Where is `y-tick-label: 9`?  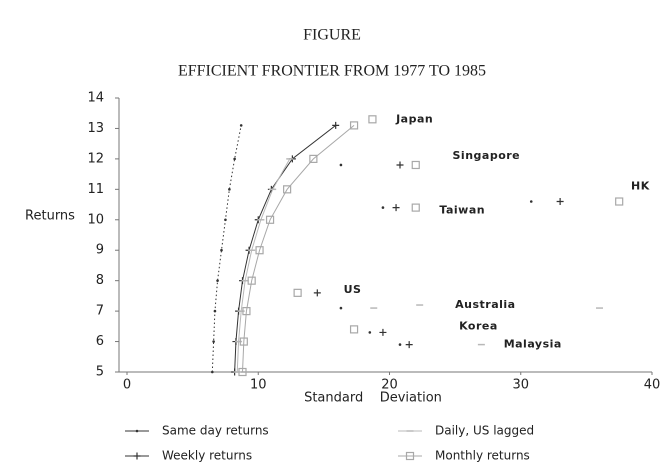 y-tick-label: 9 is located at coordinates (100, 250).